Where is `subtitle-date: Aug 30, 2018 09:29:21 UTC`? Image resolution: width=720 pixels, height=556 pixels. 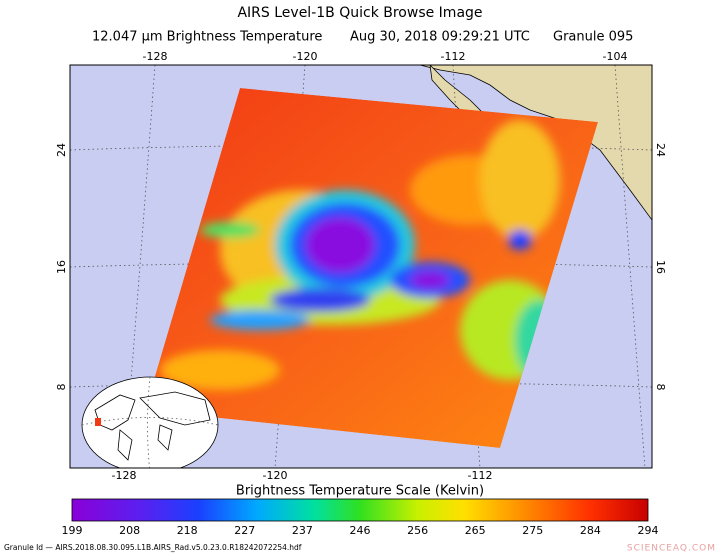
subtitle-date: Aug 30, 2018 09:29:21 UTC is located at coordinates (440, 37).